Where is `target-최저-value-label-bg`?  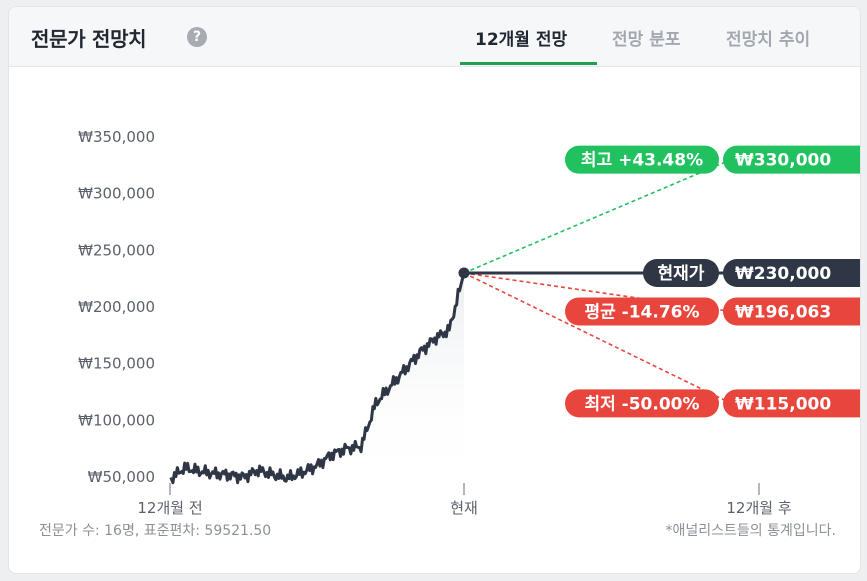
target-최저-value-label-bg is located at coordinates (791, 403).